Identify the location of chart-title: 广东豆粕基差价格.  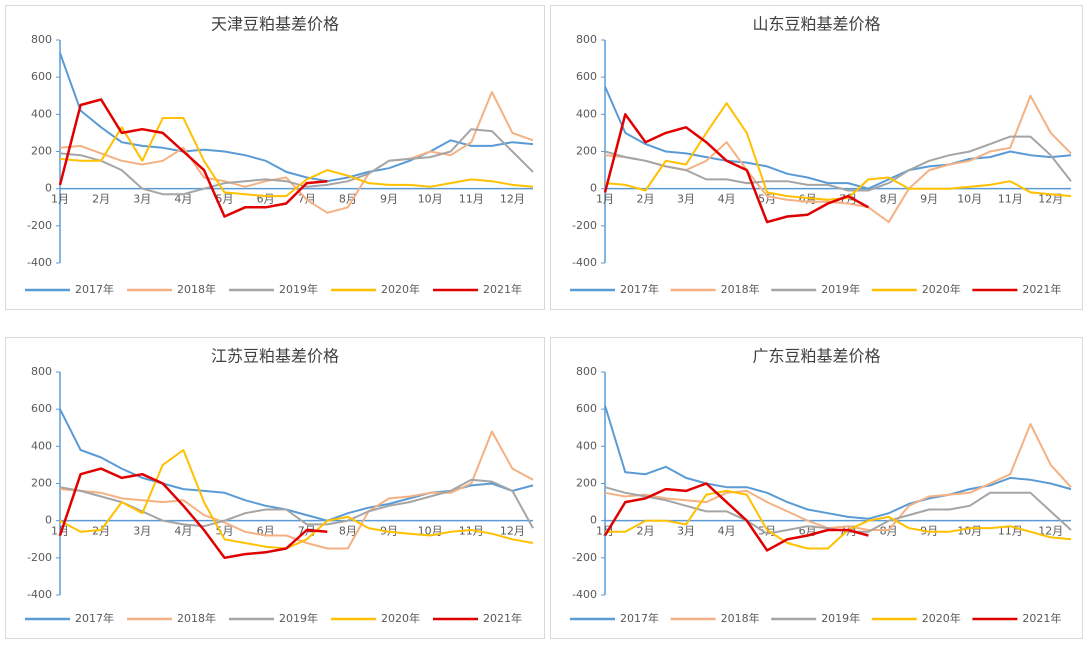
(816, 356).